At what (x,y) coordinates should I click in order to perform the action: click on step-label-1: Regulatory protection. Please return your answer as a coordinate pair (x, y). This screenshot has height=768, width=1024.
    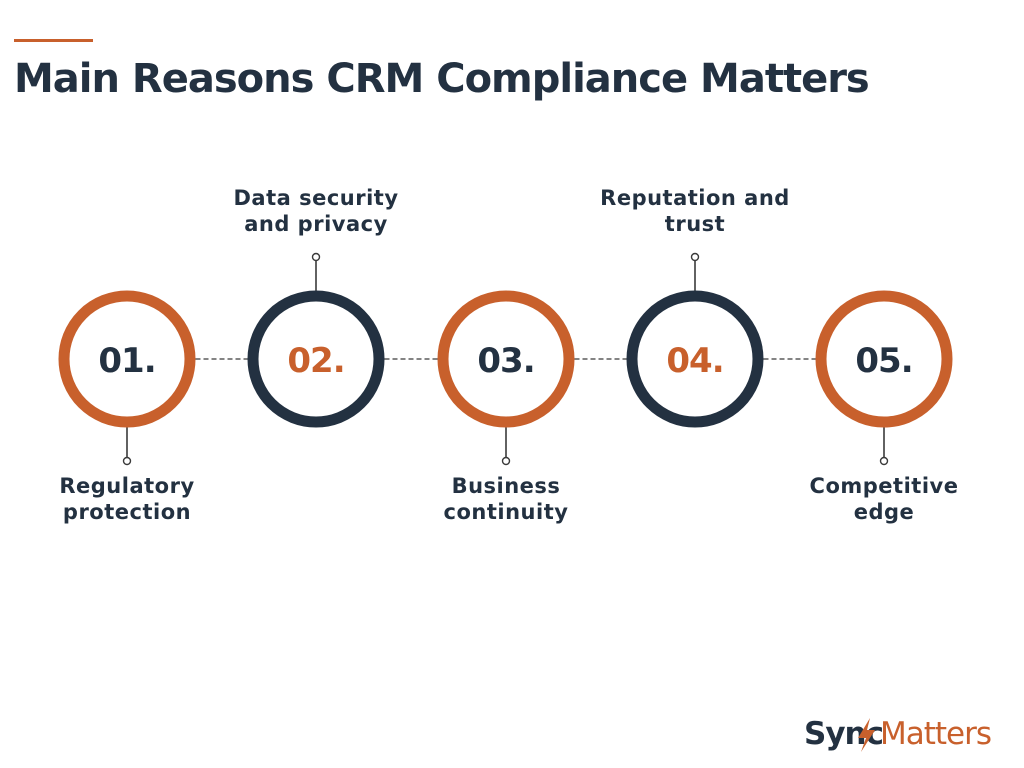
    Looking at the image, I should click on (127, 499).